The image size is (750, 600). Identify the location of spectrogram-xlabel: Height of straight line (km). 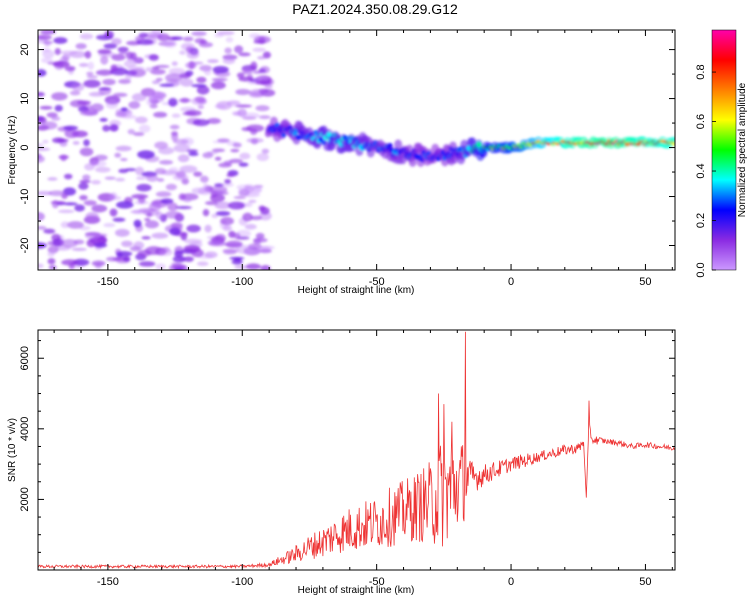
(356, 290).